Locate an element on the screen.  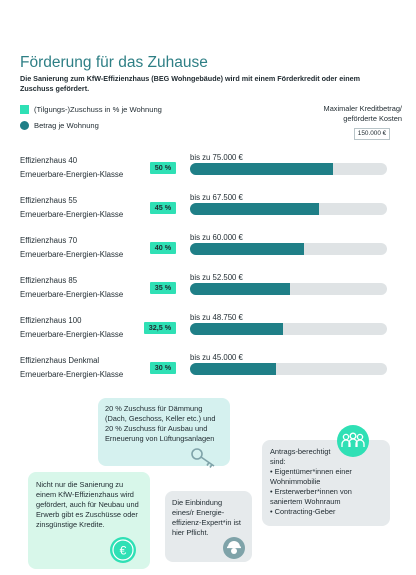
category-name: Effizienzhaus Denkmal is located at coordinates (60, 360).